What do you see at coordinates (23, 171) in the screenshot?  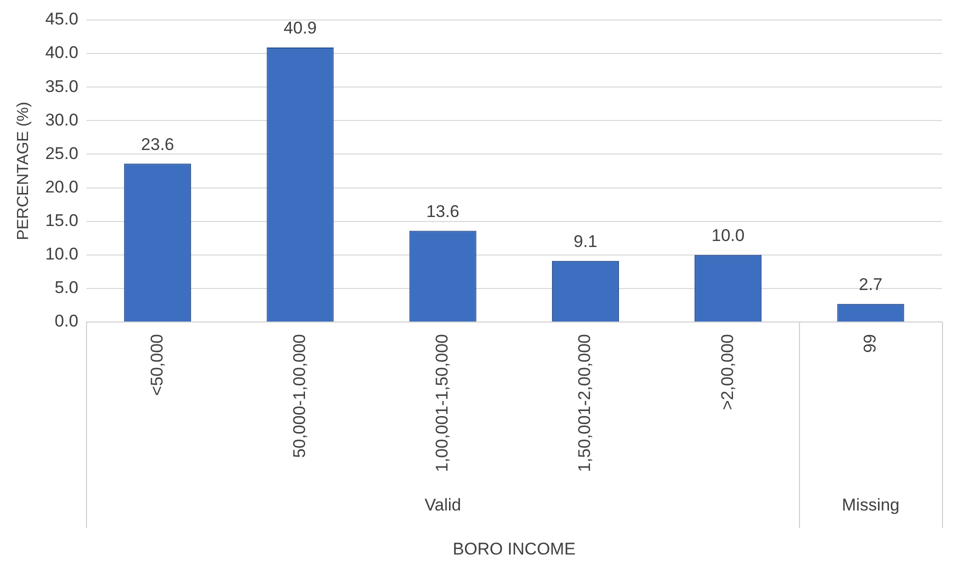 I see `y-axis-title: PERCENTAGE (%)` at bounding box center [23, 171].